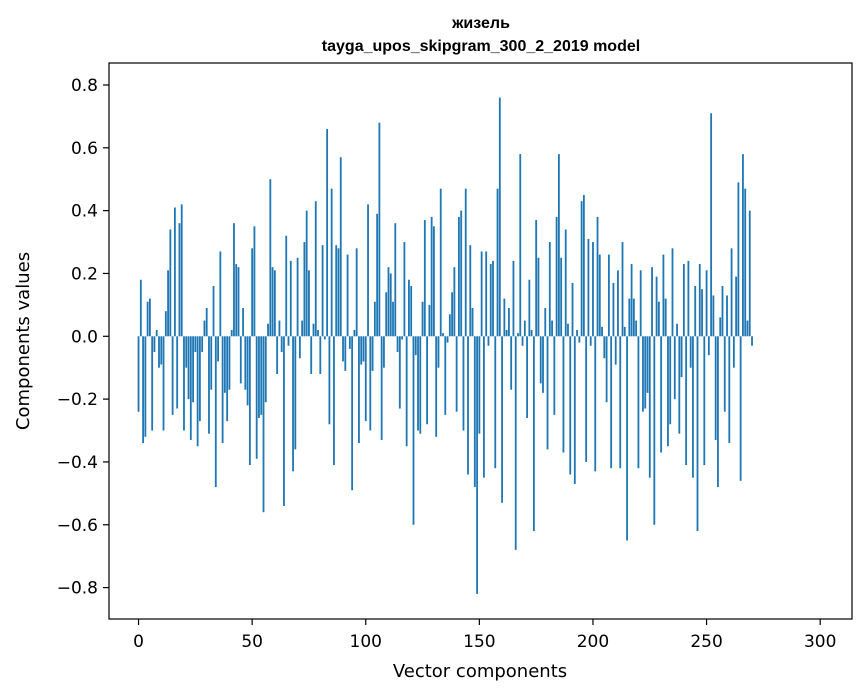 This screenshot has width=867, height=696. I want to click on y-tick-label: 0.8, so click(84, 86).